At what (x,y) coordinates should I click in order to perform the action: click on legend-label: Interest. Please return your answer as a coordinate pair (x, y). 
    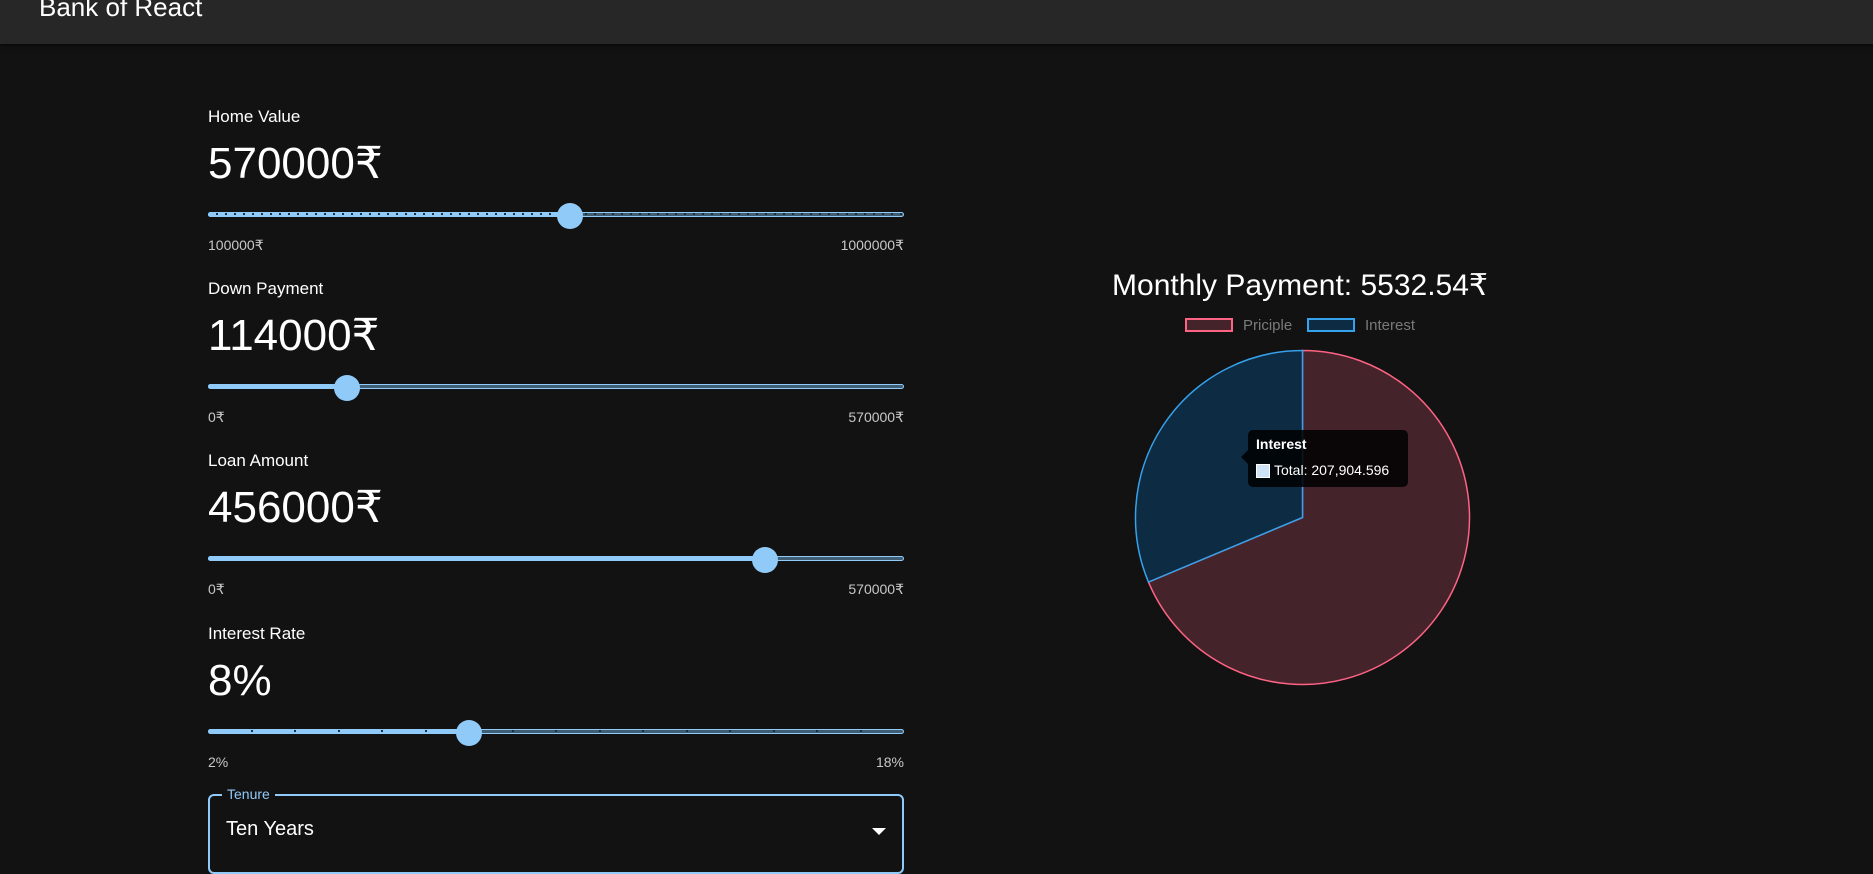
    Looking at the image, I should click on (1390, 325).